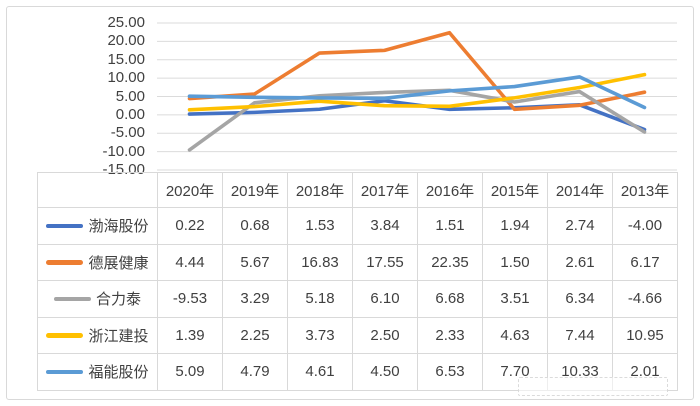  What do you see at coordinates (645, 262) in the screenshot?
I see `value-cell: 6.17` at bounding box center [645, 262].